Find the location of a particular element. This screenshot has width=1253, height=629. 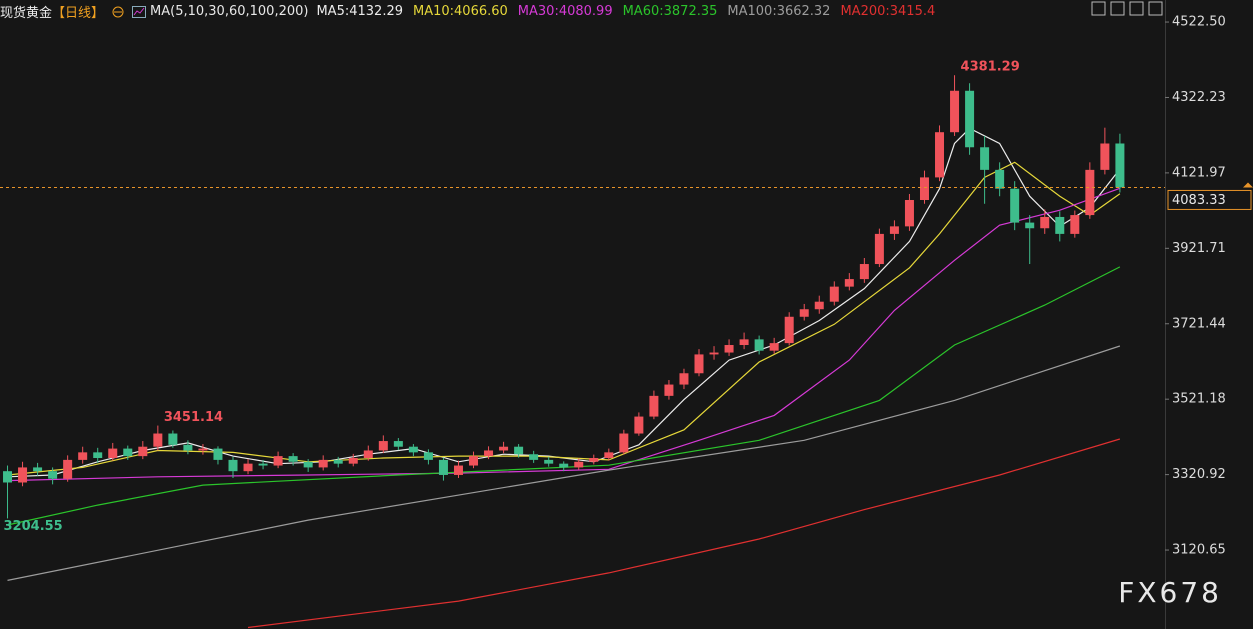

price-tag is located at coordinates (1209, 199).